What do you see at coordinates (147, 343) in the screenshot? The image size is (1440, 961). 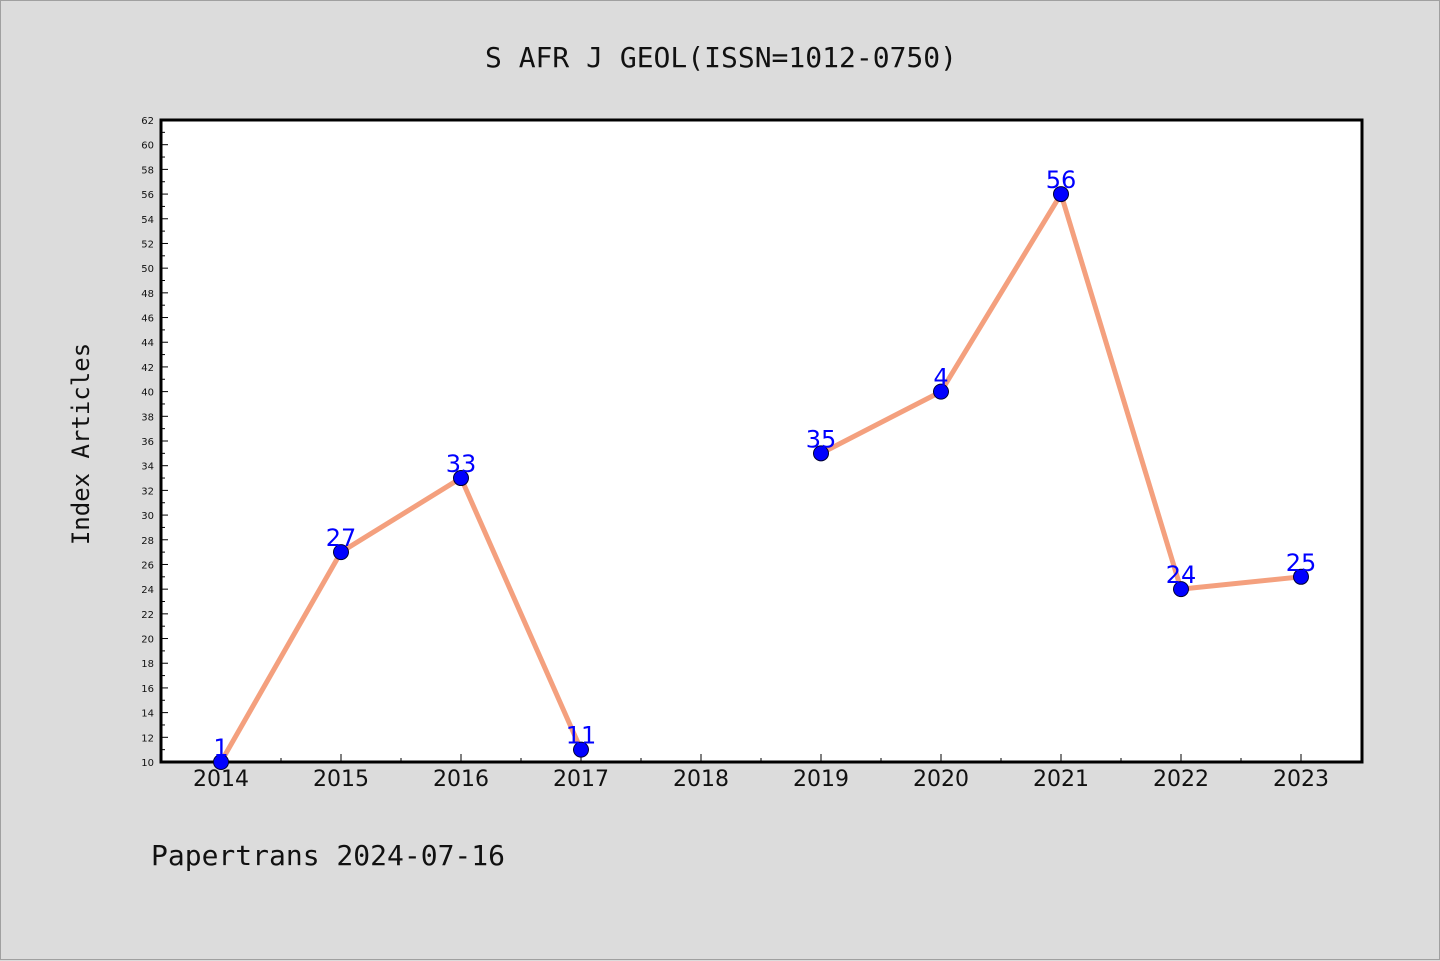 I see `y-tick-label: 44` at bounding box center [147, 343].